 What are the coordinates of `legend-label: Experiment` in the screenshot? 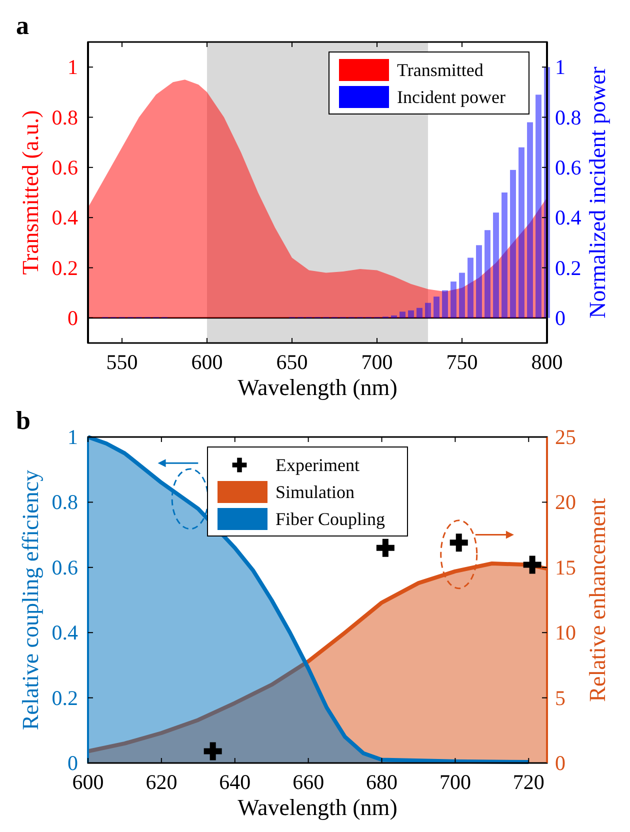 It's located at (318, 465).